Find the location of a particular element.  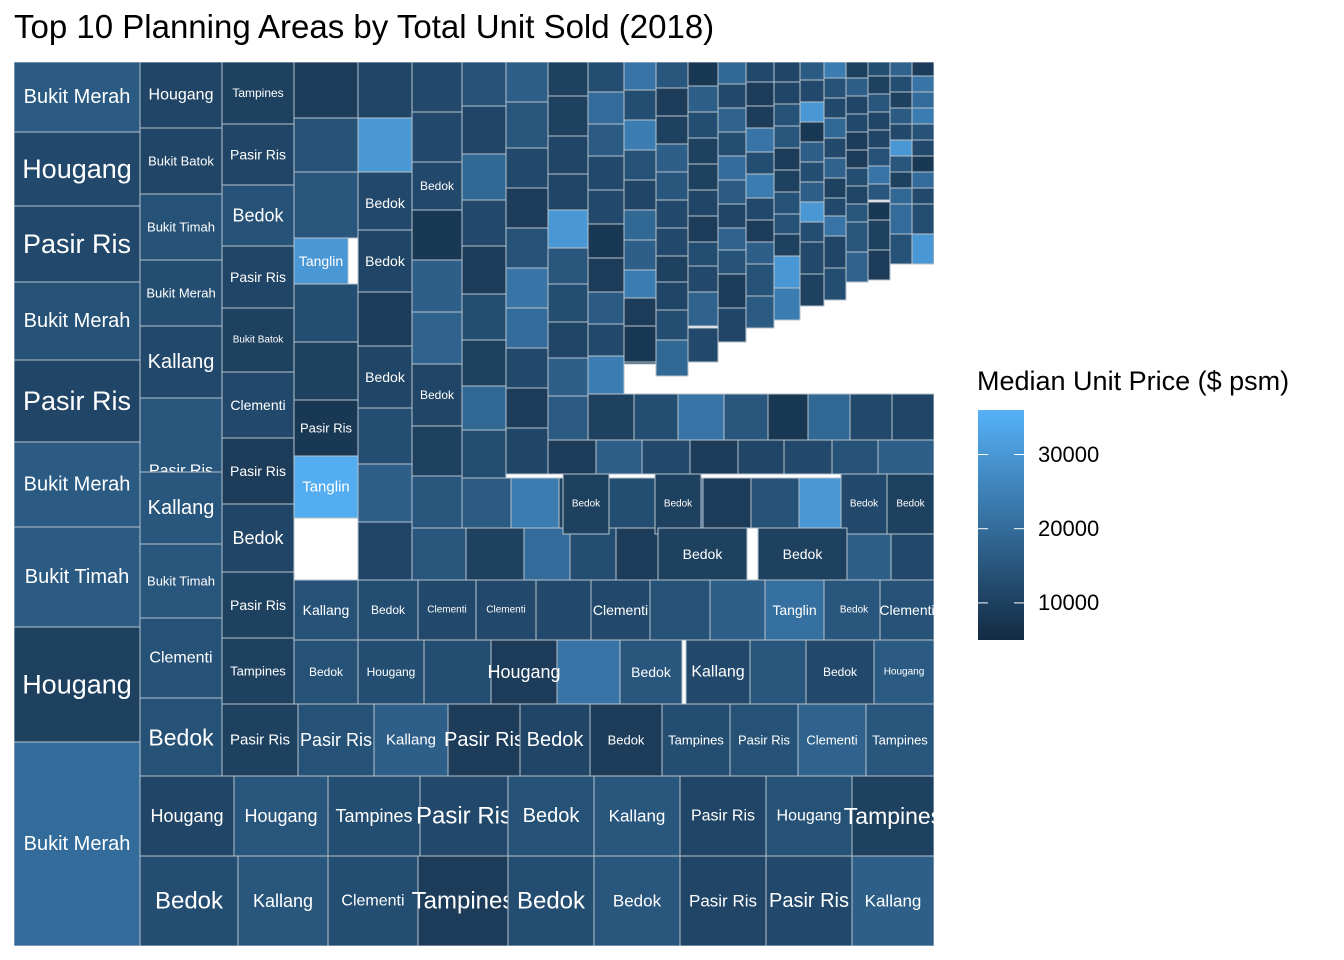

legend-colorbar is located at coordinates (1001, 525).